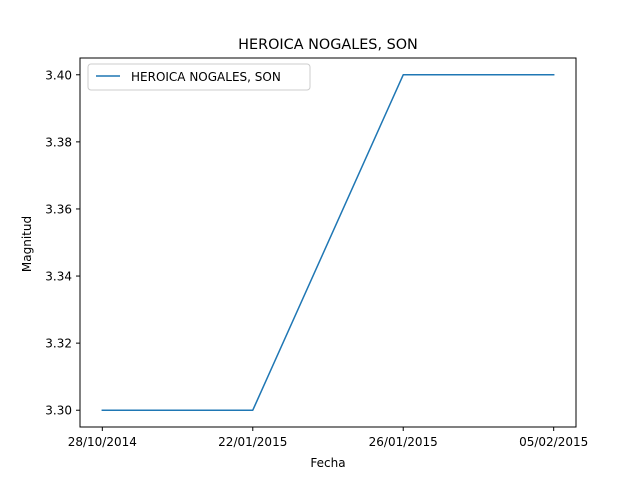  What do you see at coordinates (58, 344) in the screenshot?
I see `y-tick-label: 3.32` at bounding box center [58, 344].